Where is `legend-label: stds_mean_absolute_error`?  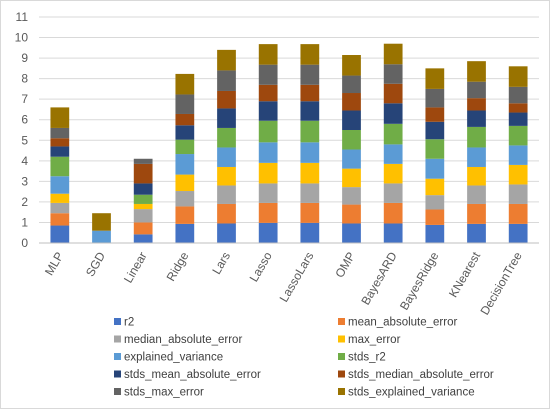 legend-label: stds_mean_absolute_error is located at coordinates (192, 375).